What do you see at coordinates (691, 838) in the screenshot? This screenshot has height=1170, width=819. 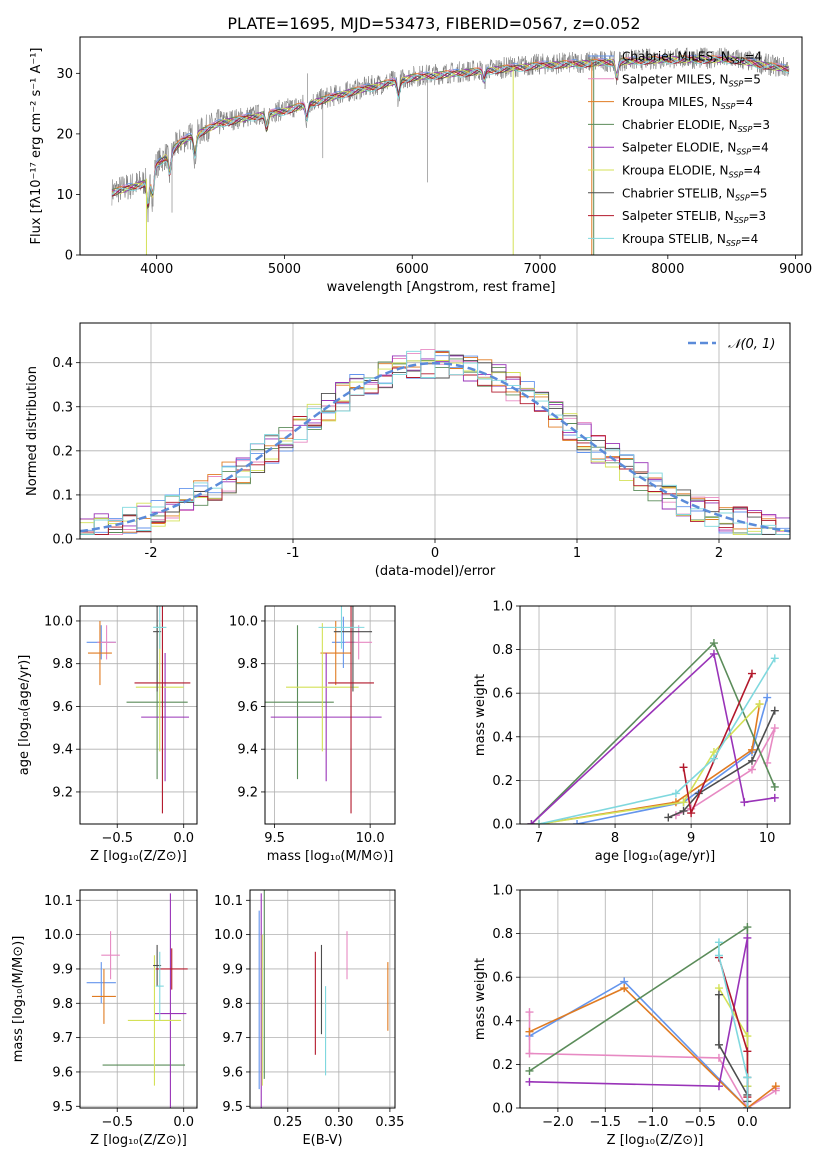 I see `x-tick-label: 9` at bounding box center [691, 838].